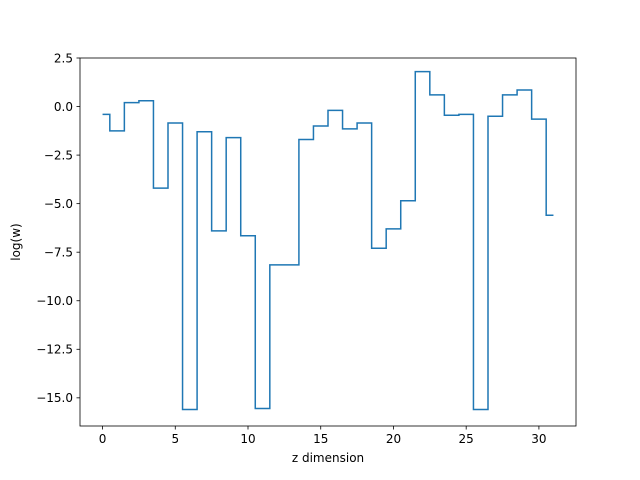 Image resolution: width=640 pixels, height=480 pixels. I want to click on y-tick-label: −7.5, so click(58, 252).